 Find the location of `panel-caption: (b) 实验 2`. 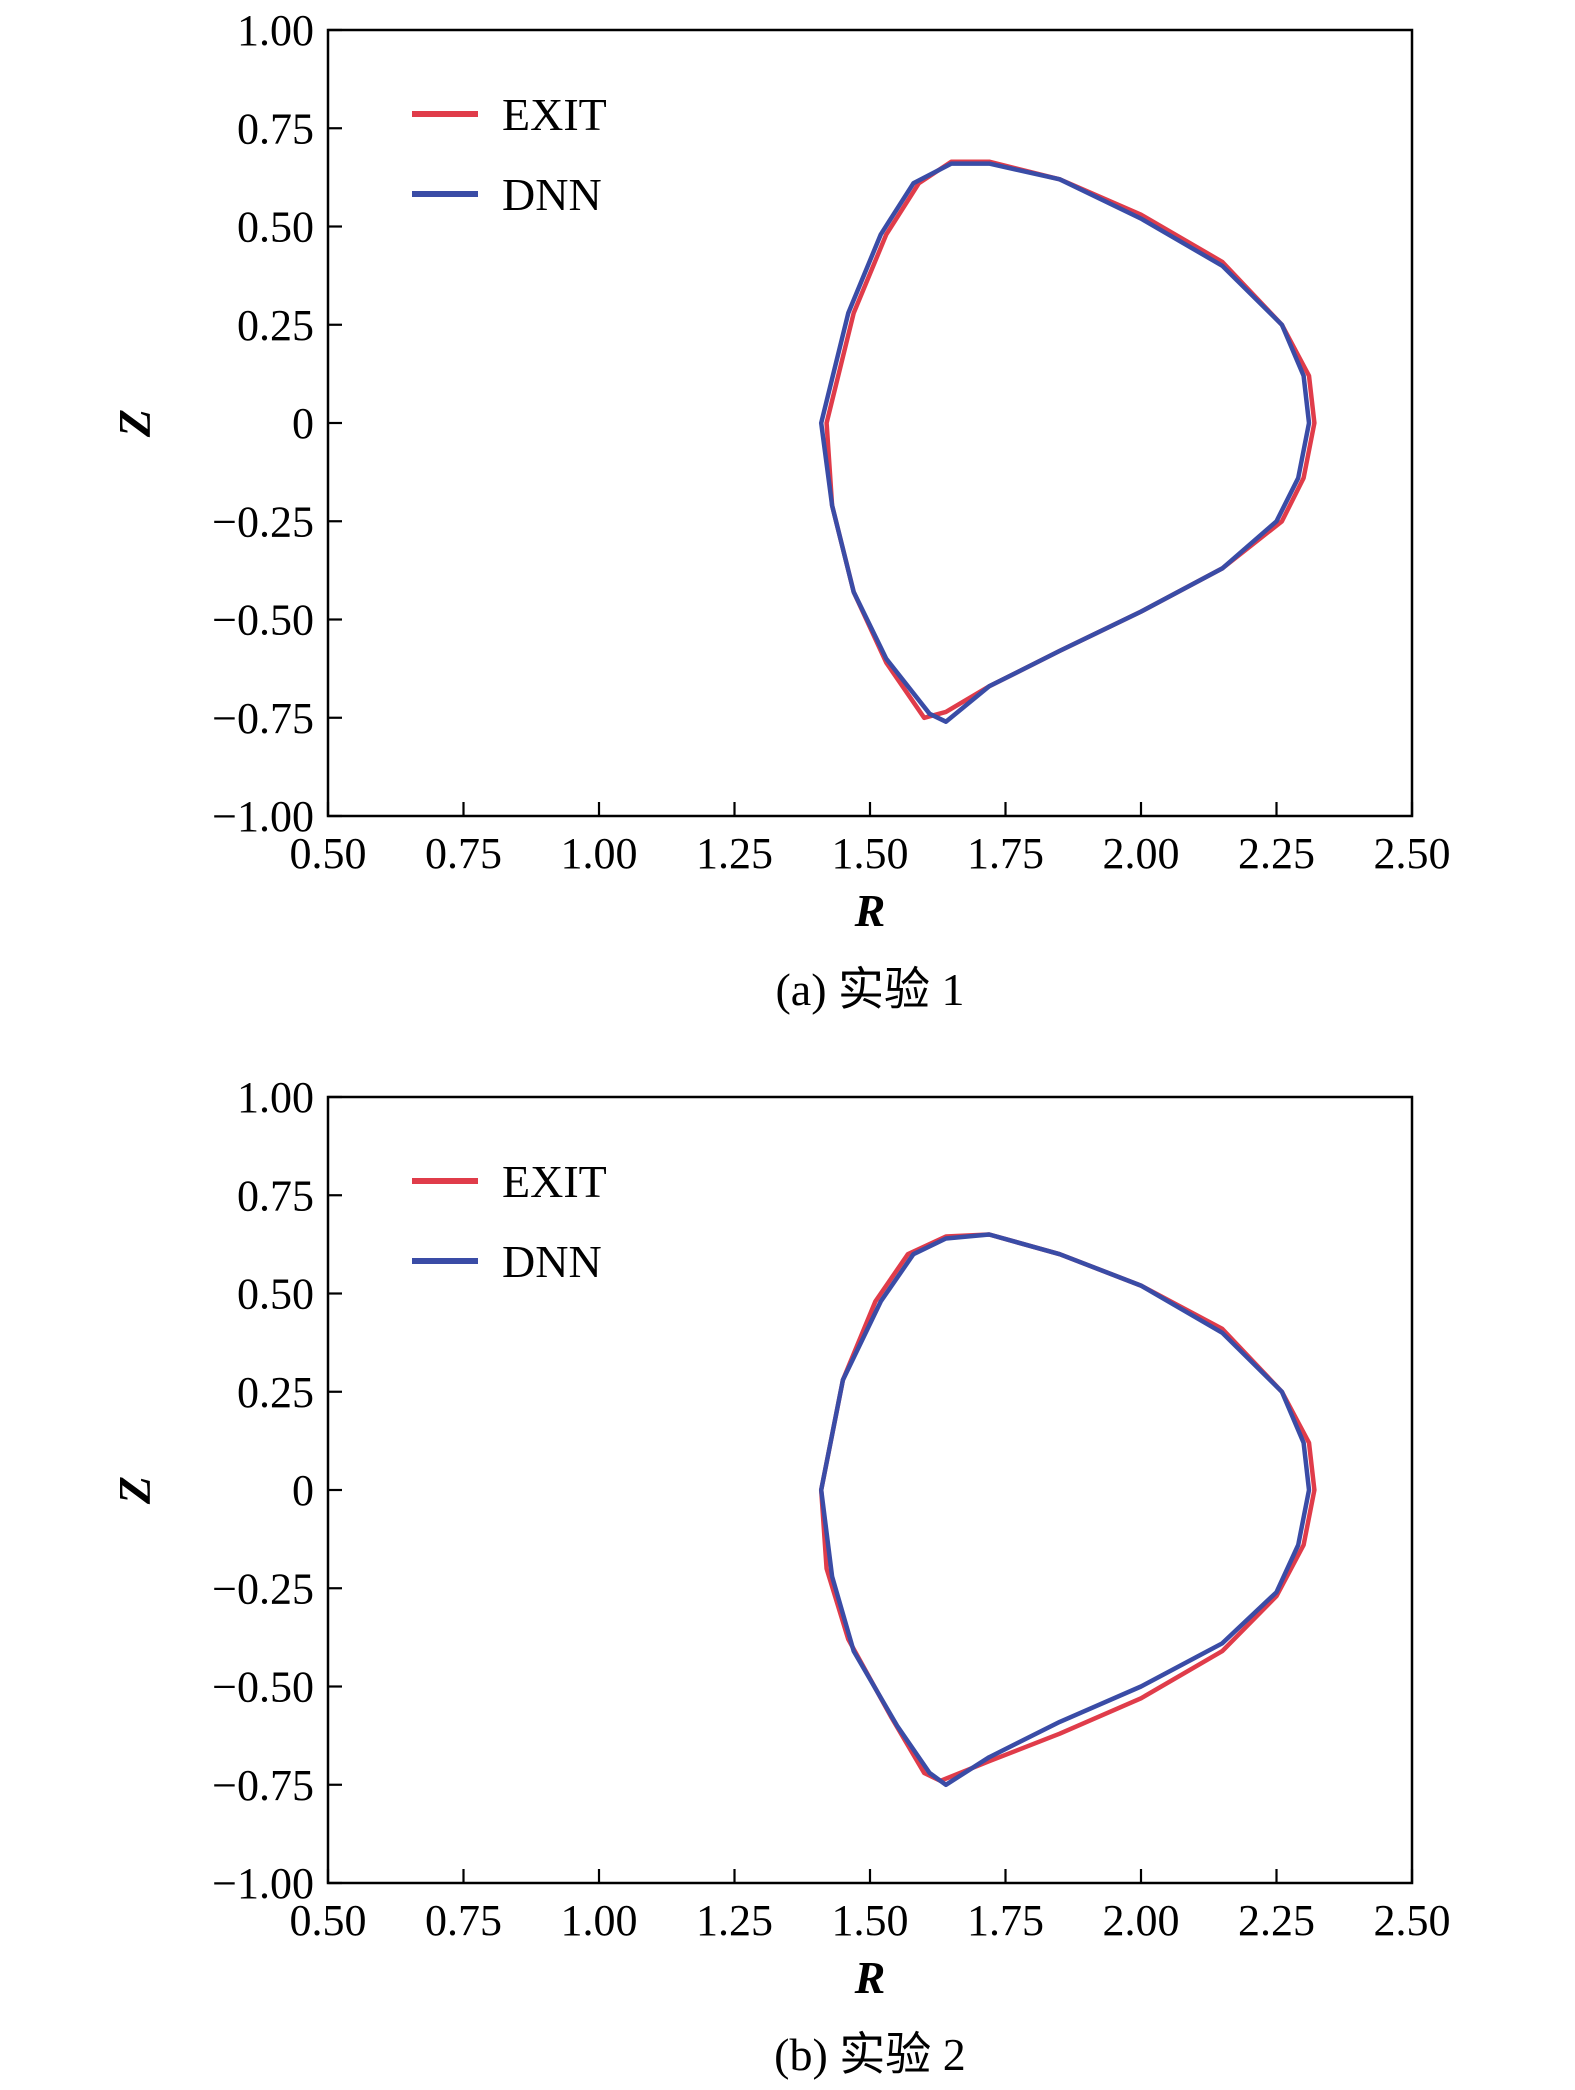

panel-caption: (b) 实验 2 is located at coordinates (870, 2054).